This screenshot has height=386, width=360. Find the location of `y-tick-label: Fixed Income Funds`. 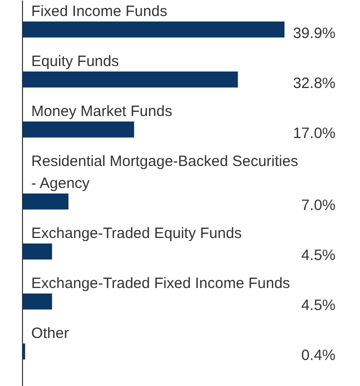

y-tick-label: Fixed Income Funds is located at coordinates (99, 11).